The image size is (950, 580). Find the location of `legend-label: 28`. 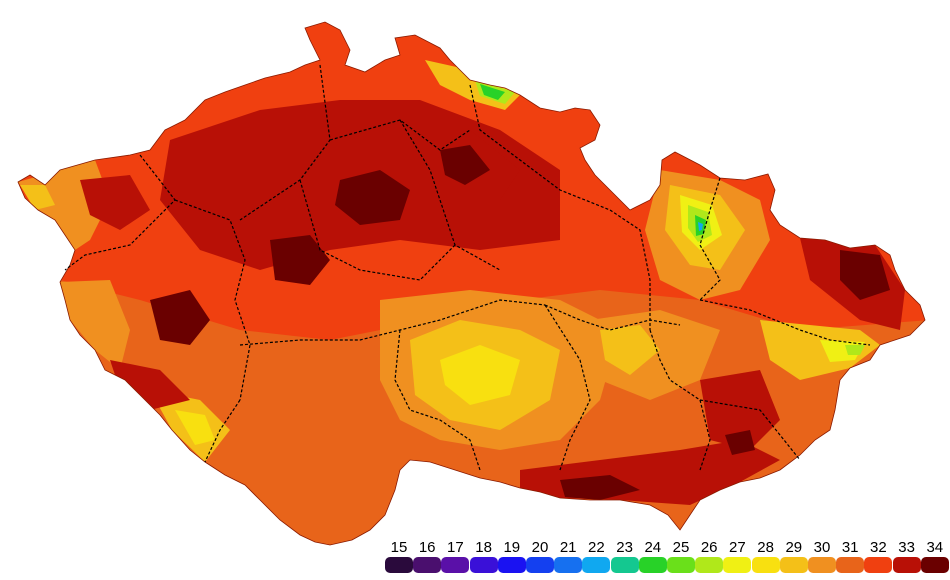

legend-label: 28 is located at coordinates (765, 547).